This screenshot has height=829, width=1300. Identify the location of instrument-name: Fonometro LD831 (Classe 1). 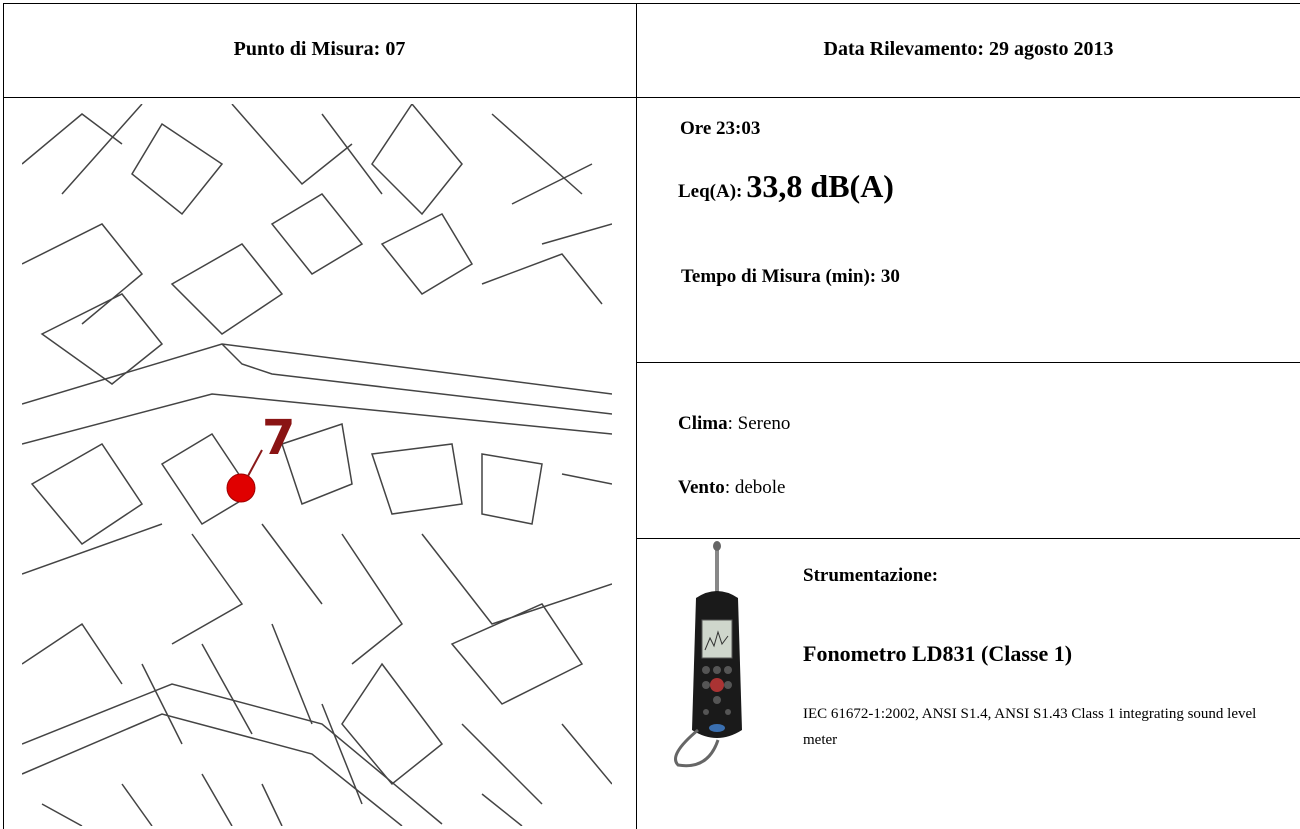
(938, 653).